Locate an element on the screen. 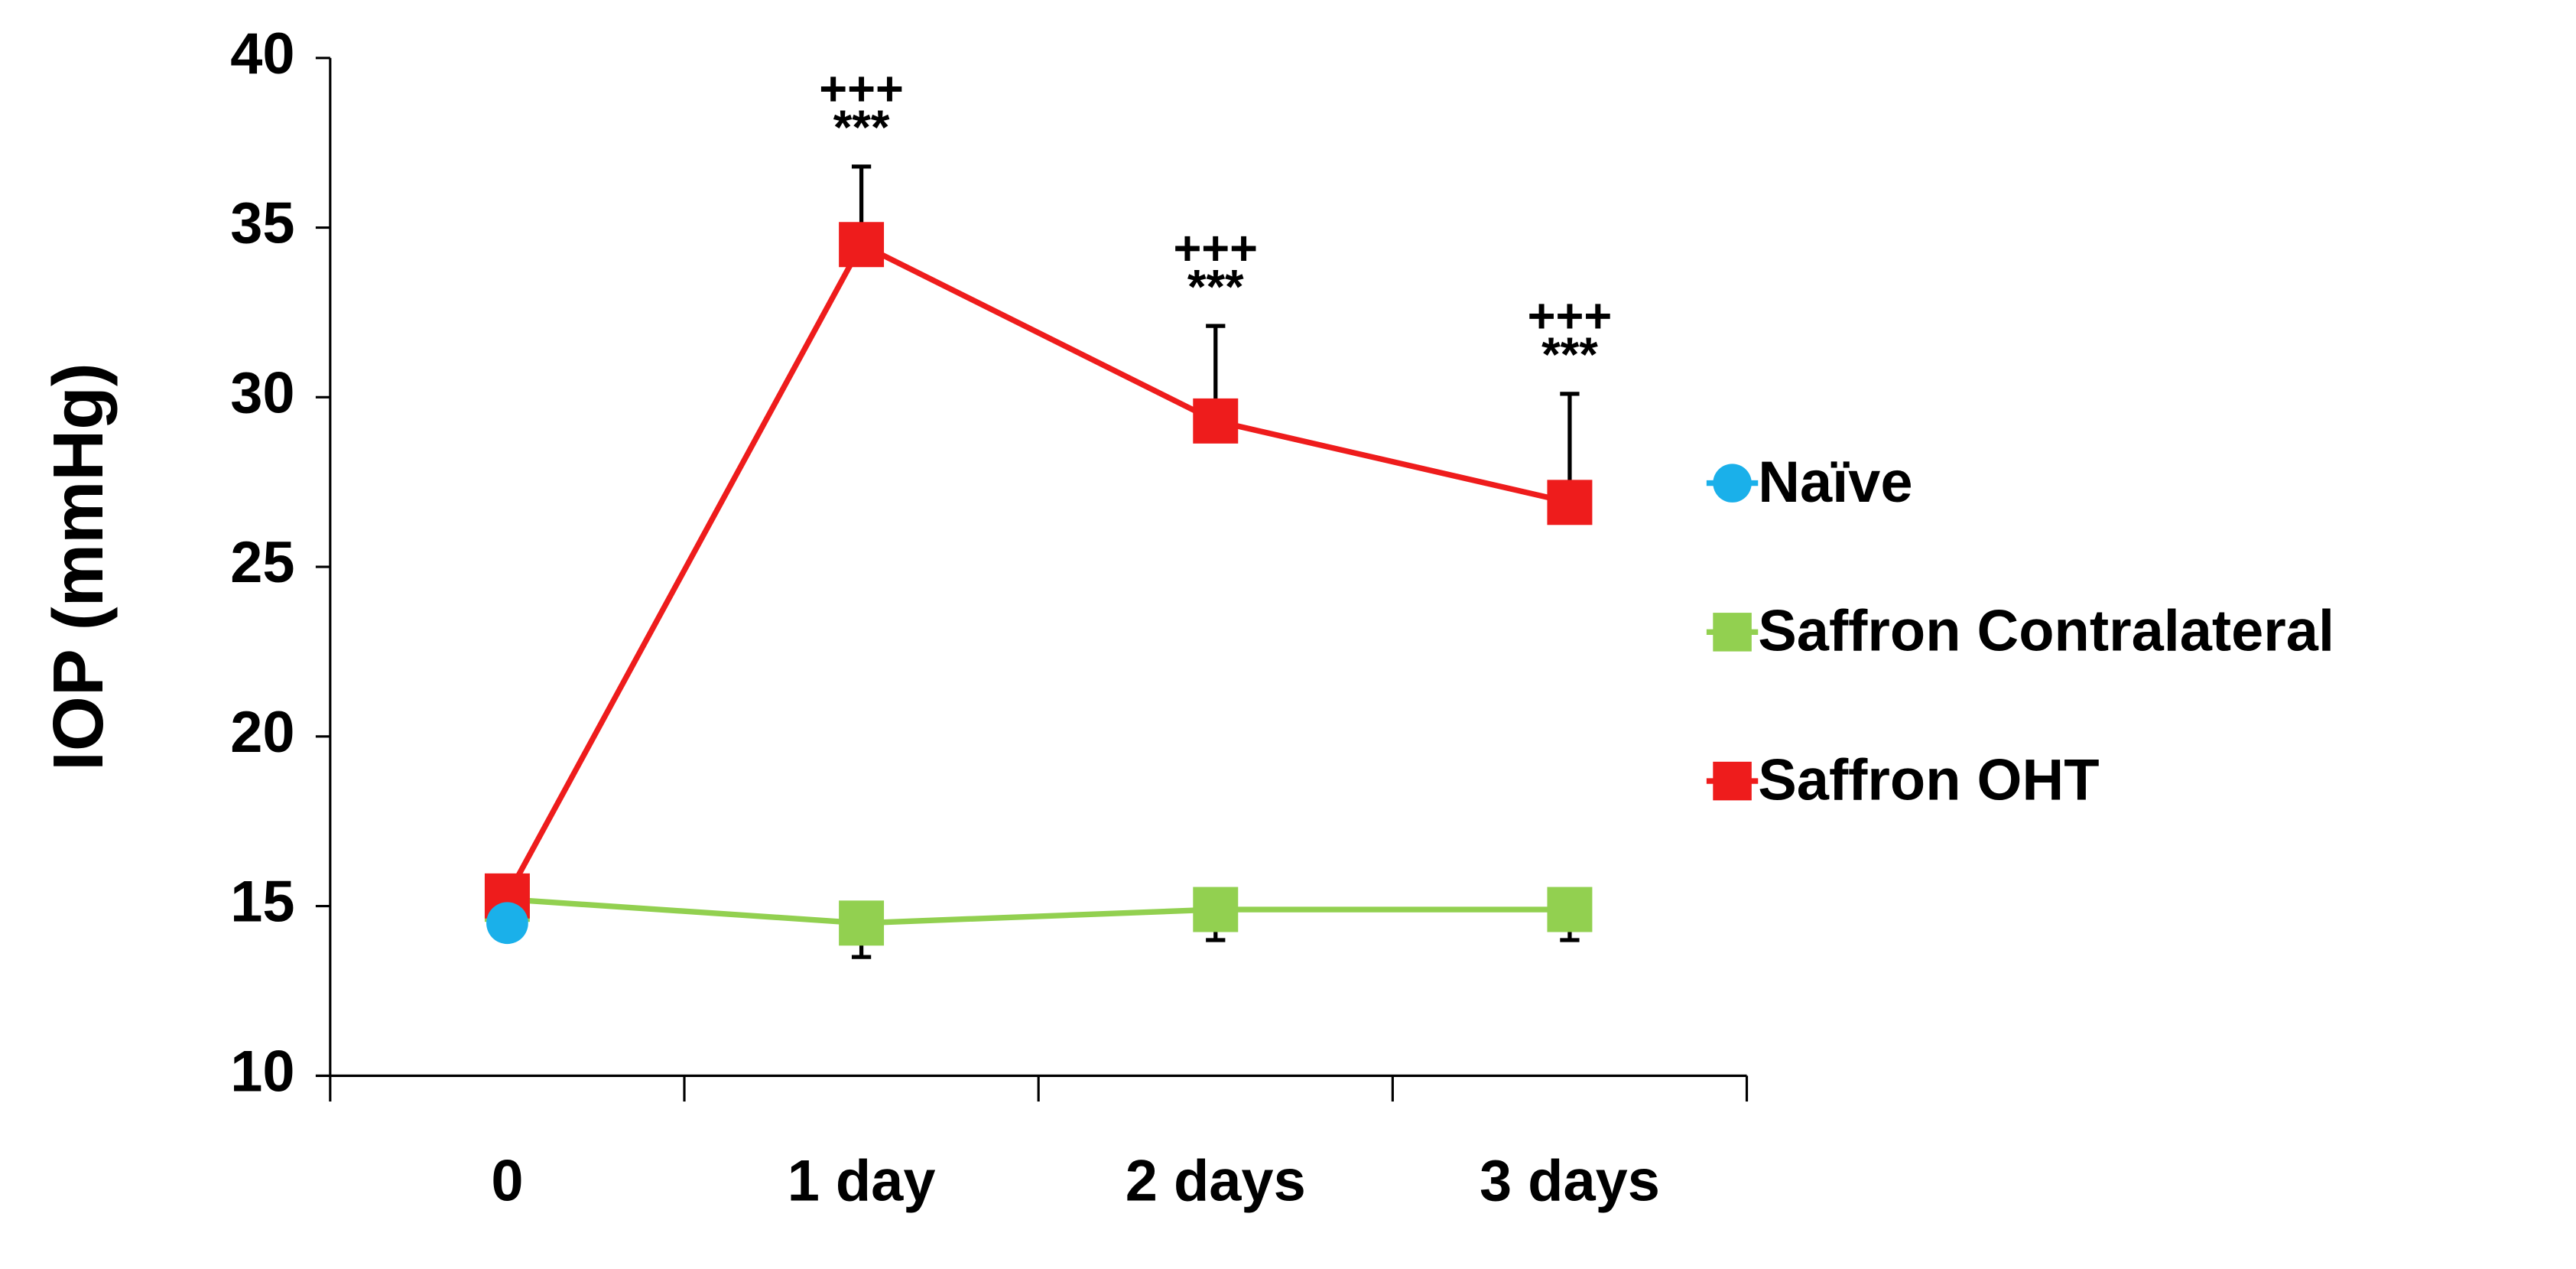 The image size is (2576, 1269). x-tick-label: 1 day is located at coordinates (862, 1181).